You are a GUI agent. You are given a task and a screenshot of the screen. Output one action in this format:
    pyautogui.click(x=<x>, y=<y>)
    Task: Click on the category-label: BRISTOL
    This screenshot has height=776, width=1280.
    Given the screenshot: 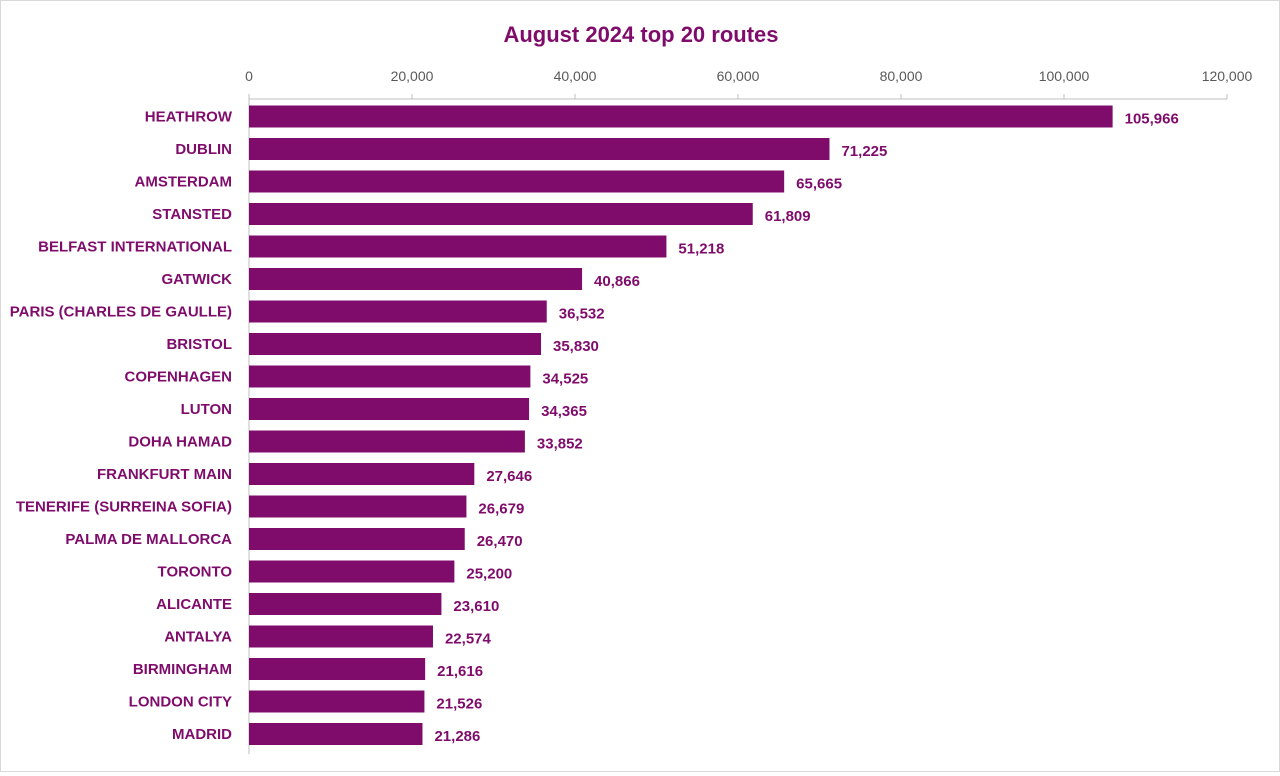 What is the action you would take?
    pyautogui.click(x=199, y=344)
    